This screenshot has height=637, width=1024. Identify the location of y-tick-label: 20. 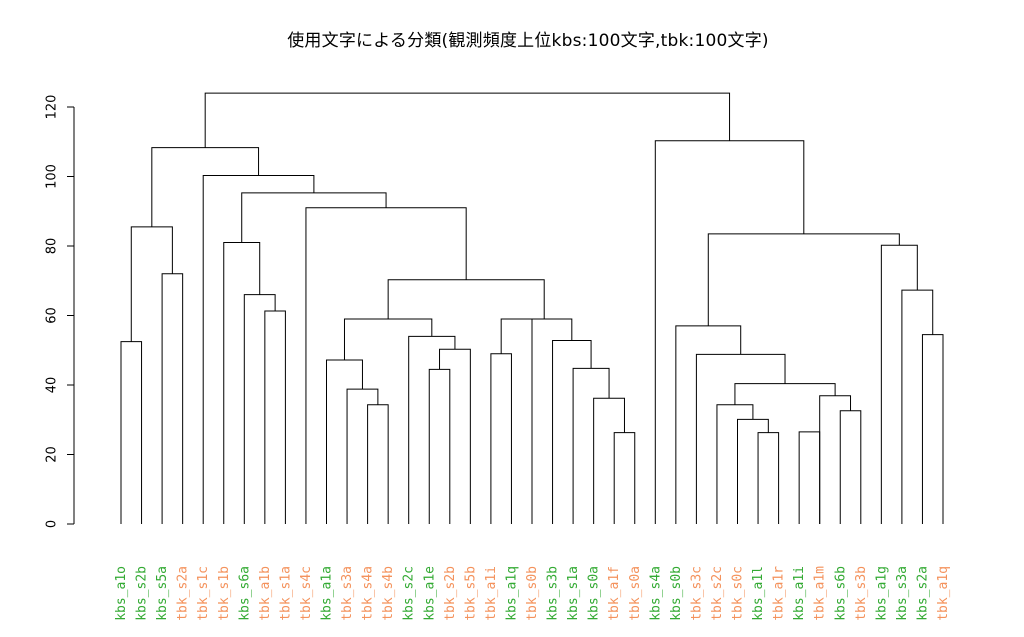
(52, 454).